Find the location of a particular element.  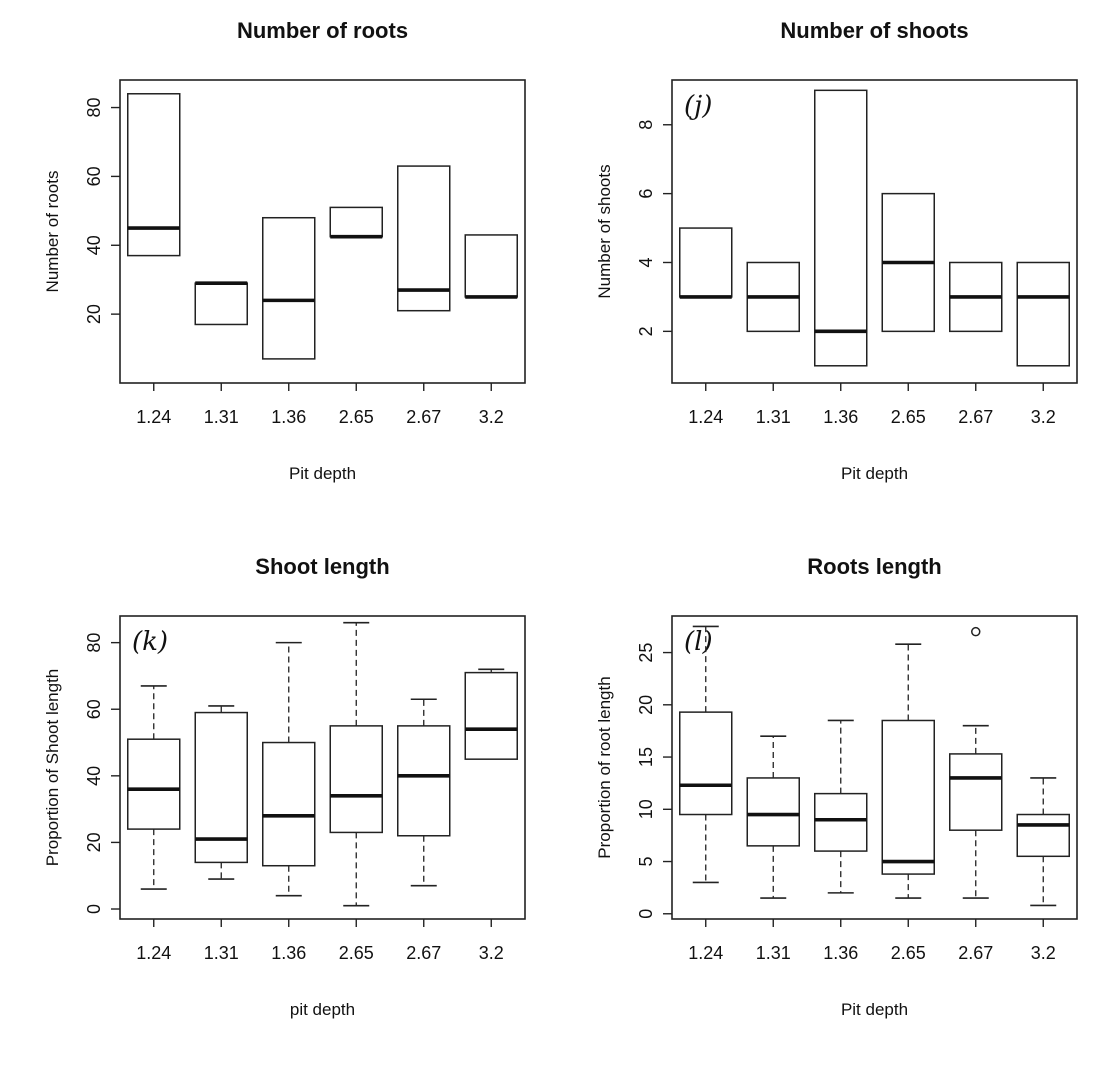

y-axis-label: Number of roots is located at coordinates (52, 232).